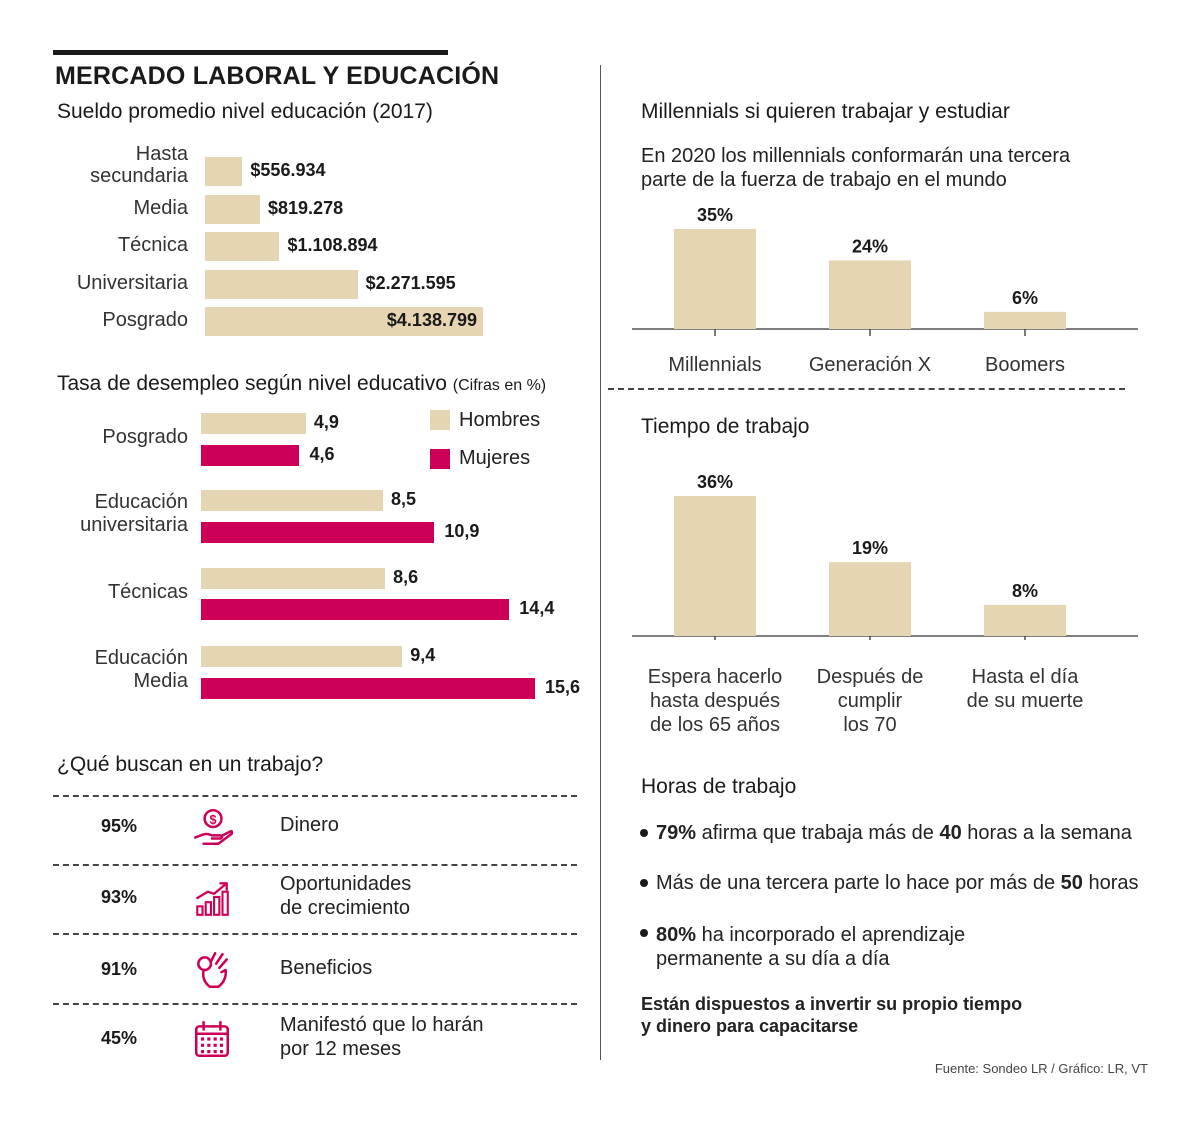  Describe the element at coordinates (161, 154) in the screenshot. I see `salary-category-label: Hasta` at that location.